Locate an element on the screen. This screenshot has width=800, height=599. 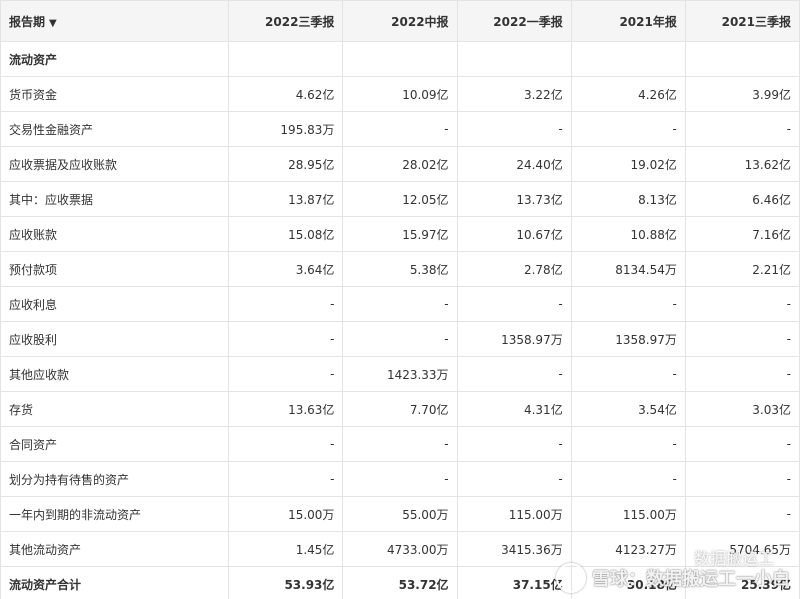
table-cell: 13.73亿 is located at coordinates (514, 199).